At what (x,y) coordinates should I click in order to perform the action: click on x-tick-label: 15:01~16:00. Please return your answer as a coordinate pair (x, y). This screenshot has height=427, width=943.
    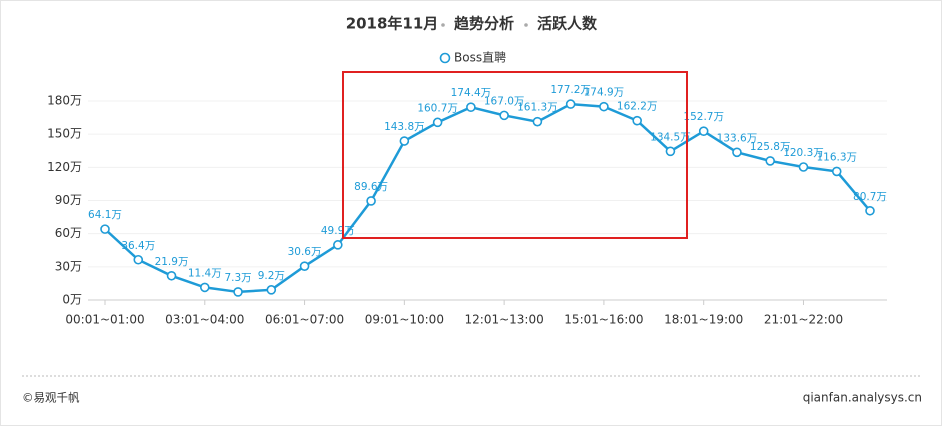
    Looking at the image, I should click on (603, 320).